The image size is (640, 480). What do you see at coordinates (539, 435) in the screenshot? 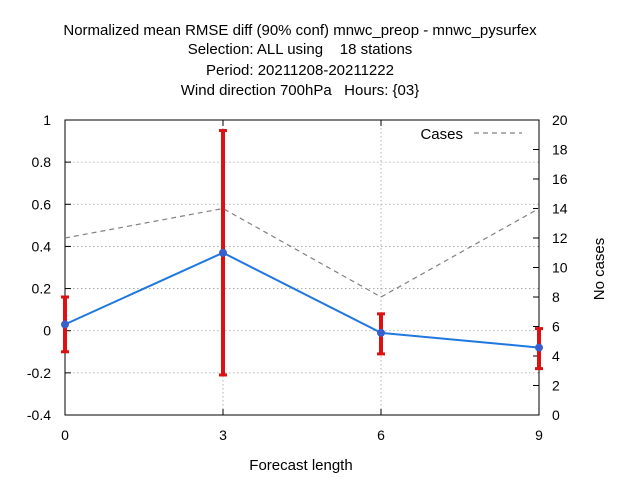
I see `x-tick-label: 9` at bounding box center [539, 435].